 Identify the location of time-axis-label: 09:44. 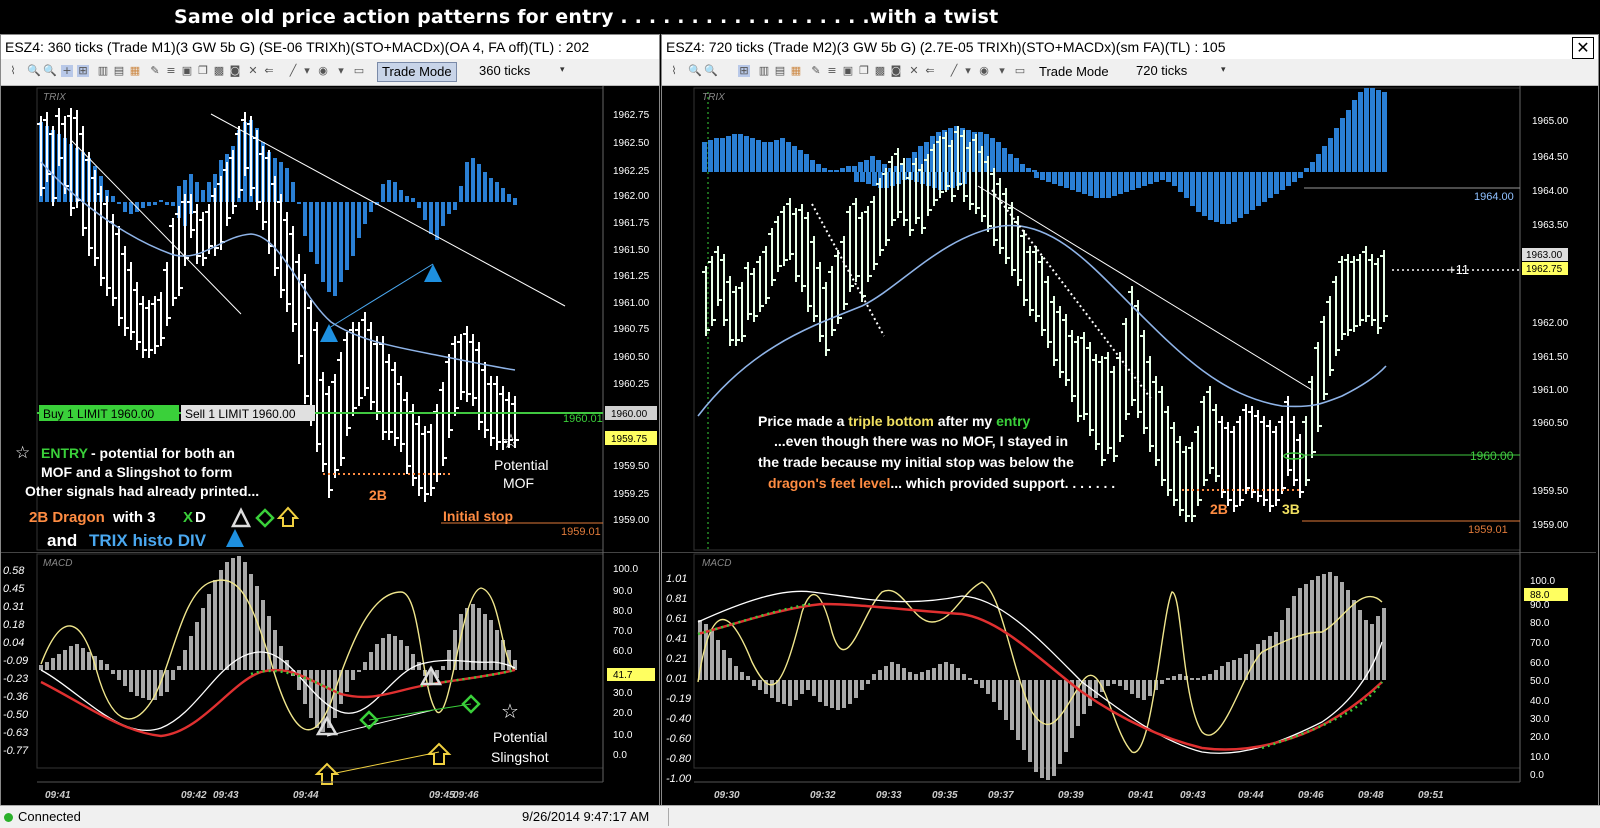
(306, 795).